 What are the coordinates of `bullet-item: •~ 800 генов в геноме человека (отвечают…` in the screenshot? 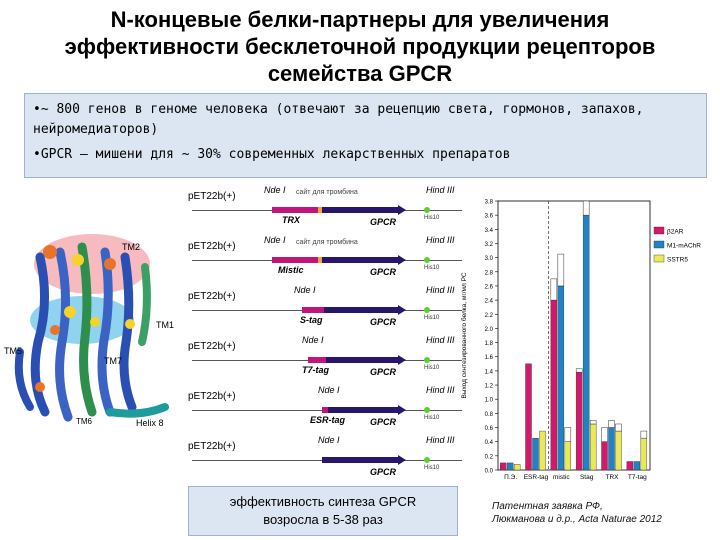 It's located at (338, 119).